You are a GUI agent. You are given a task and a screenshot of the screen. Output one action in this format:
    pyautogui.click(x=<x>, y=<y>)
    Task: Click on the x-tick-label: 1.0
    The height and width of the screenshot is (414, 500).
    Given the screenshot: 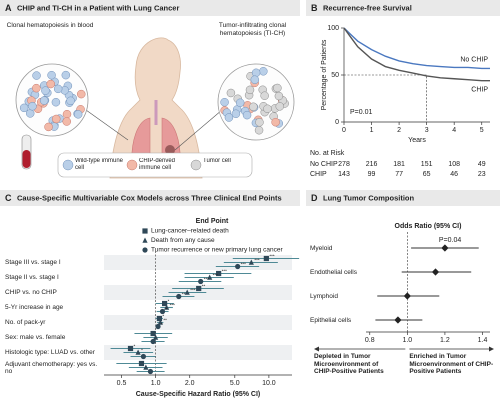 What is the action you would take?
    pyautogui.click(x=407, y=340)
    